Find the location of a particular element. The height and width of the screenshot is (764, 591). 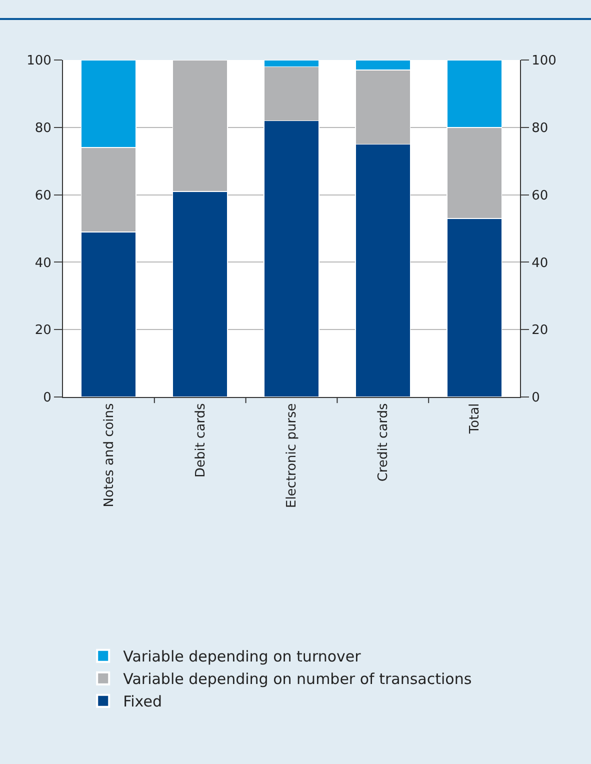

y2-tick-label: 40 is located at coordinates (540, 263).